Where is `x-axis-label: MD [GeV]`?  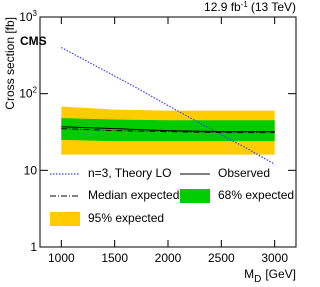 x-axis-label: MD [GeV] is located at coordinates (270, 276).